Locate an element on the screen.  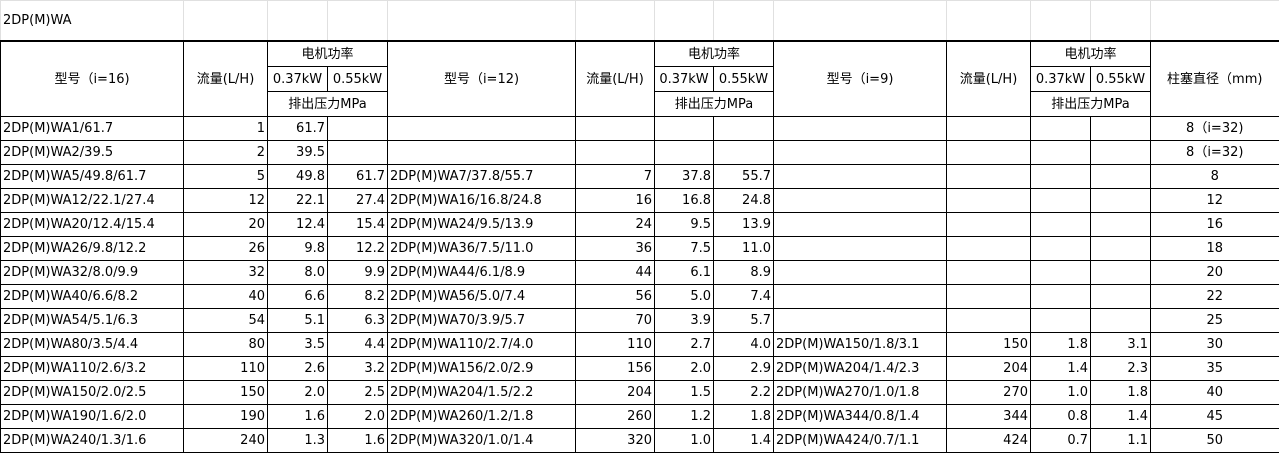
cell-flow-i16: 190 is located at coordinates (226, 417).